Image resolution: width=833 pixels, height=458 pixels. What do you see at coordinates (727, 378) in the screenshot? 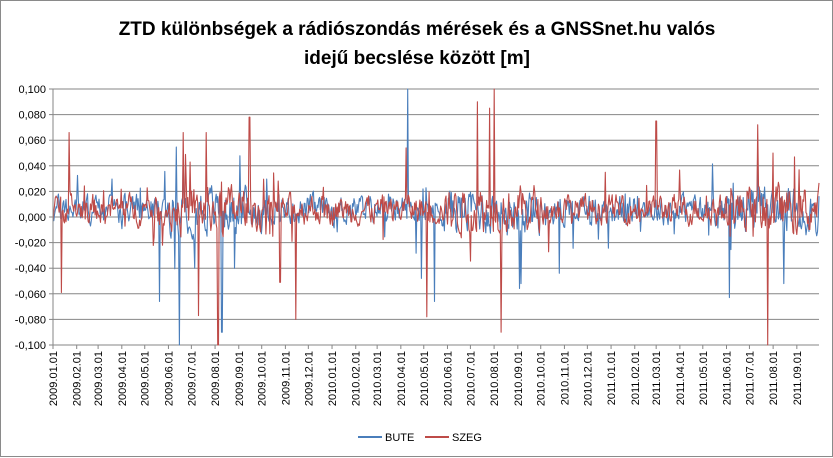
I see `x-tick-label: 2011.06.01` at bounding box center [727, 378].